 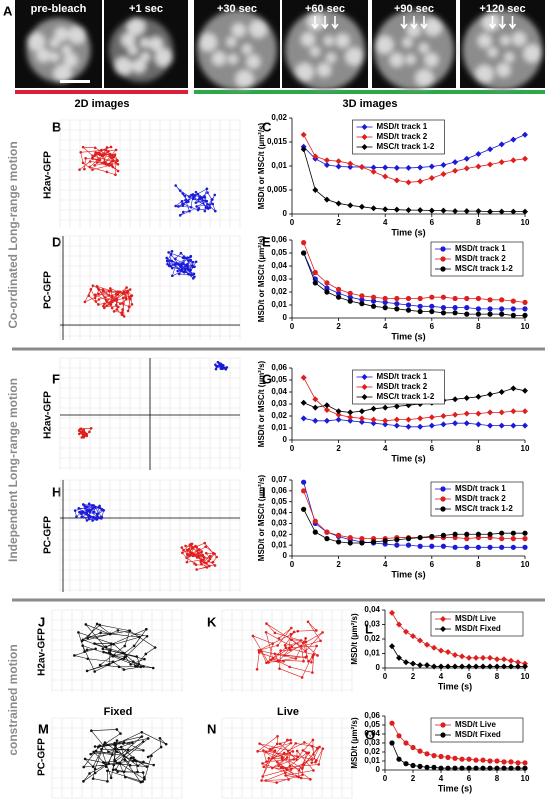 I want to click on legend-label: MSD/t track 1, so click(x=402, y=376).